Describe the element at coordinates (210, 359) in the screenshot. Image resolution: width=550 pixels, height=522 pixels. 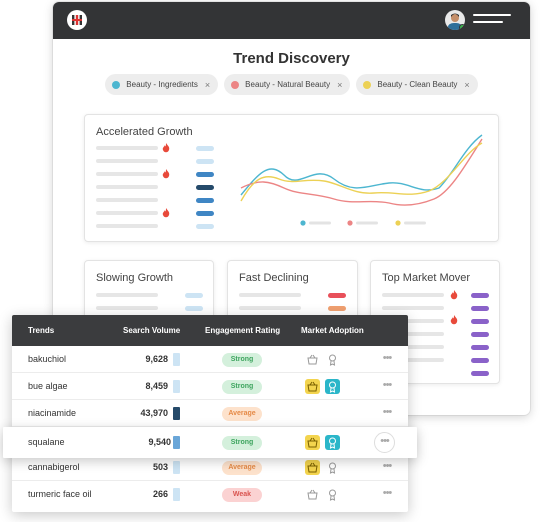
I see `table-row: bakuchiol 9,628 Strong •••` at that location.